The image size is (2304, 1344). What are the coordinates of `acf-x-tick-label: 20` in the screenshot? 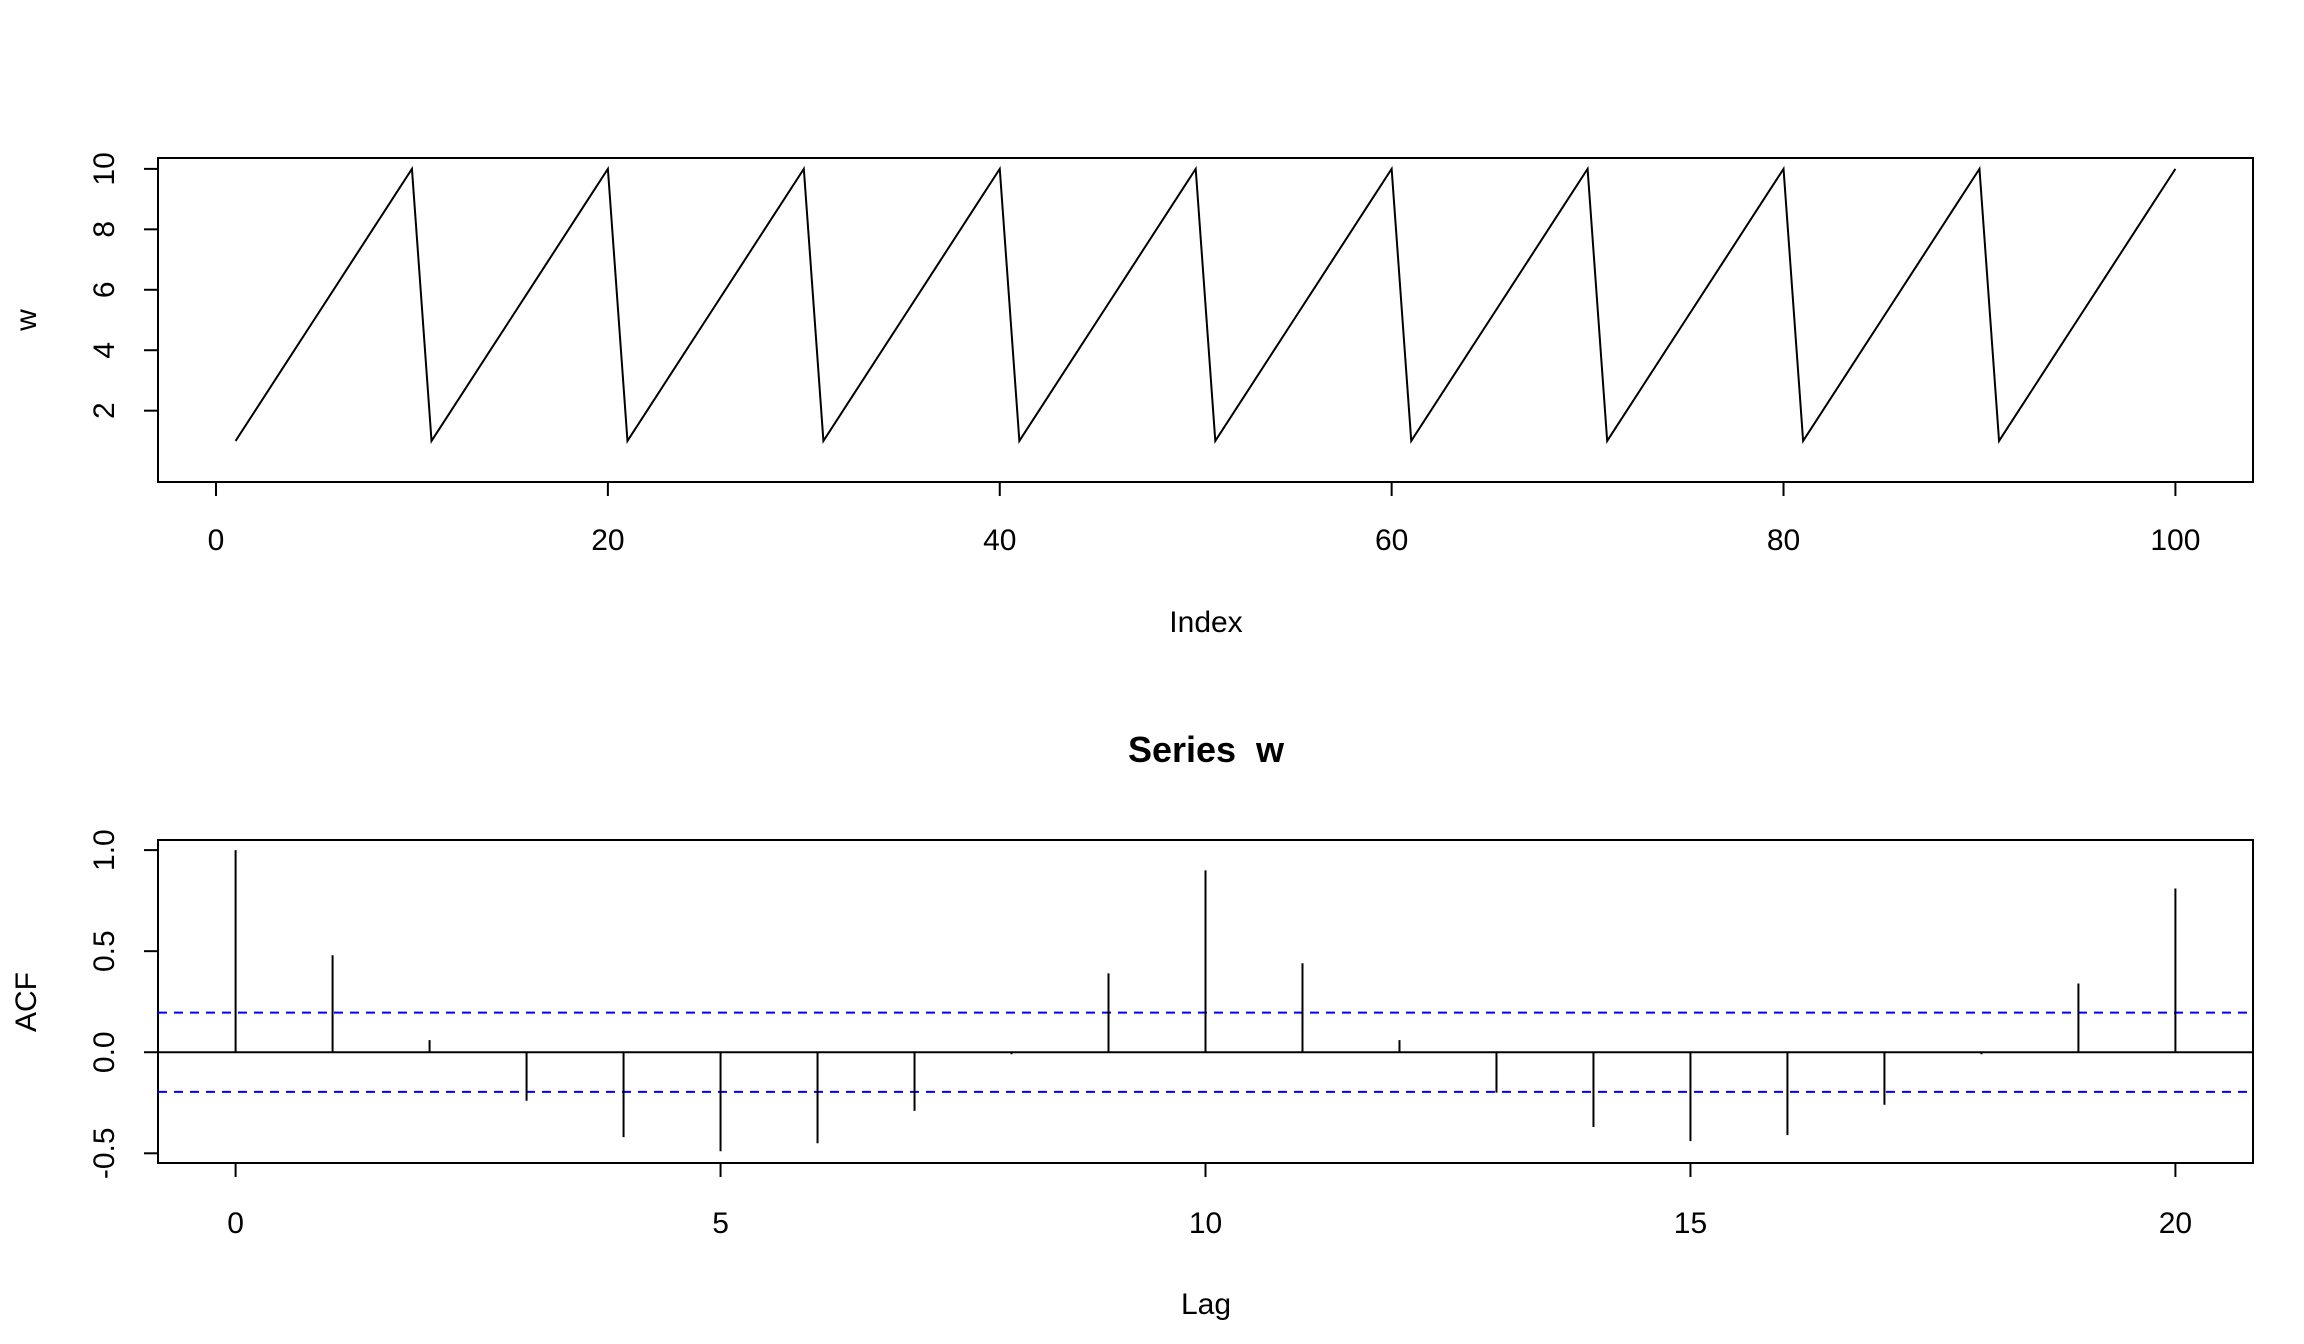 It's located at (2175, 1223).